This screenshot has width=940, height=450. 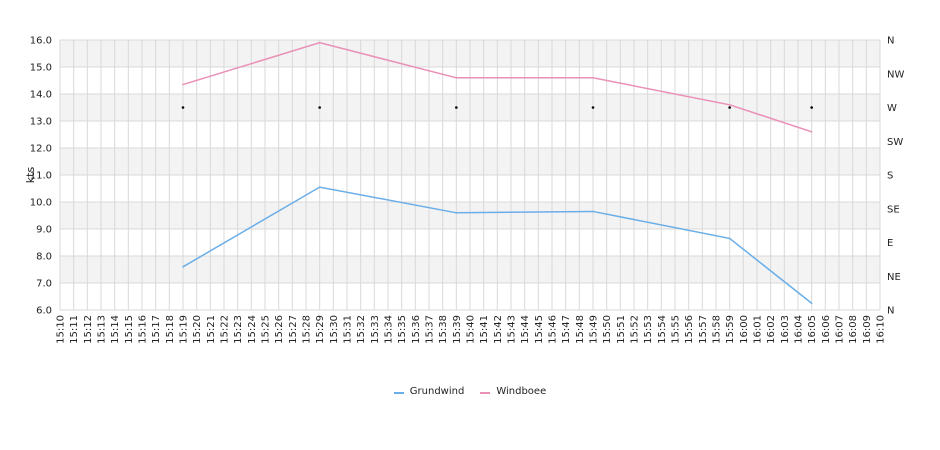 What do you see at coordinates (41, 41) in the screenshot?
I see `y-tick-label: 16.0` at bounding box center [41, 41].